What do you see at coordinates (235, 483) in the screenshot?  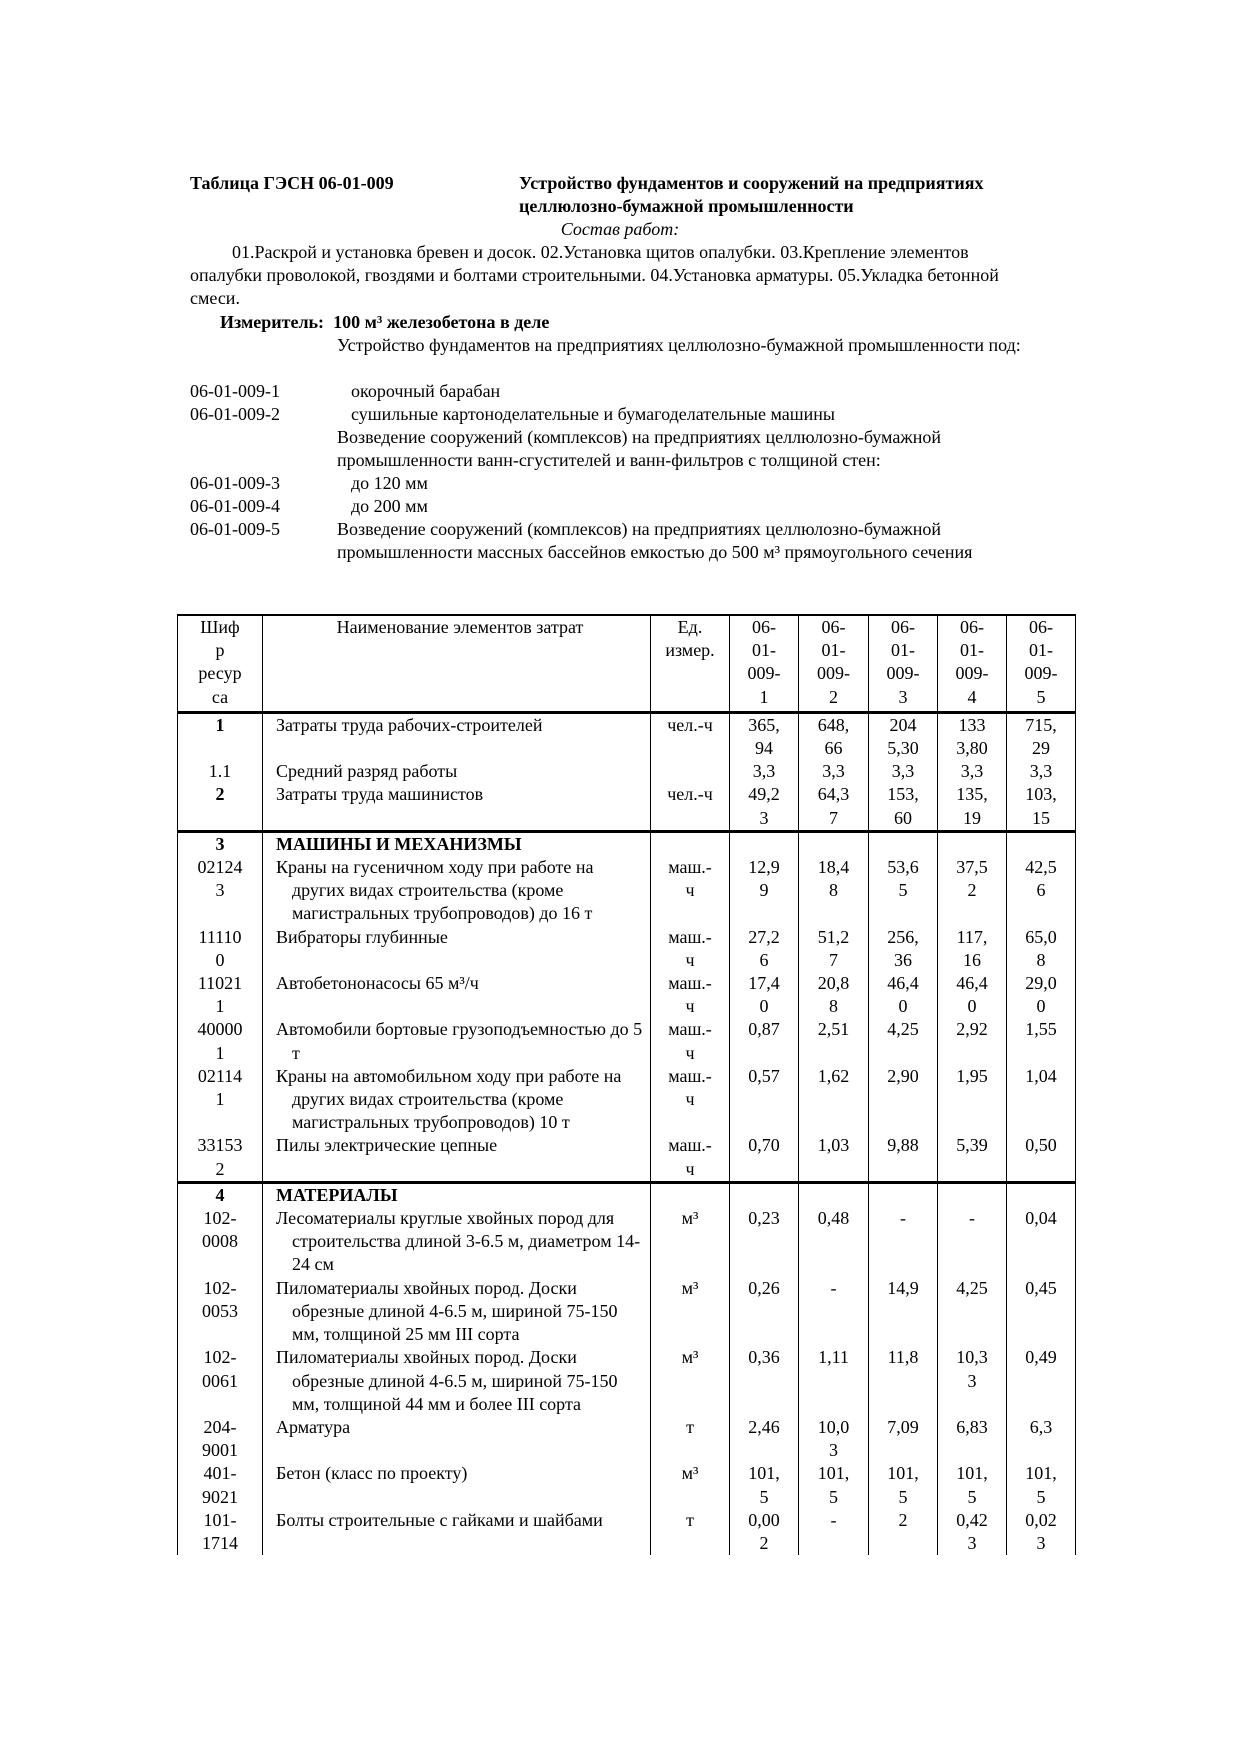 I see `entry-code: 06-01-009-3` at bounding box center [235, 483].